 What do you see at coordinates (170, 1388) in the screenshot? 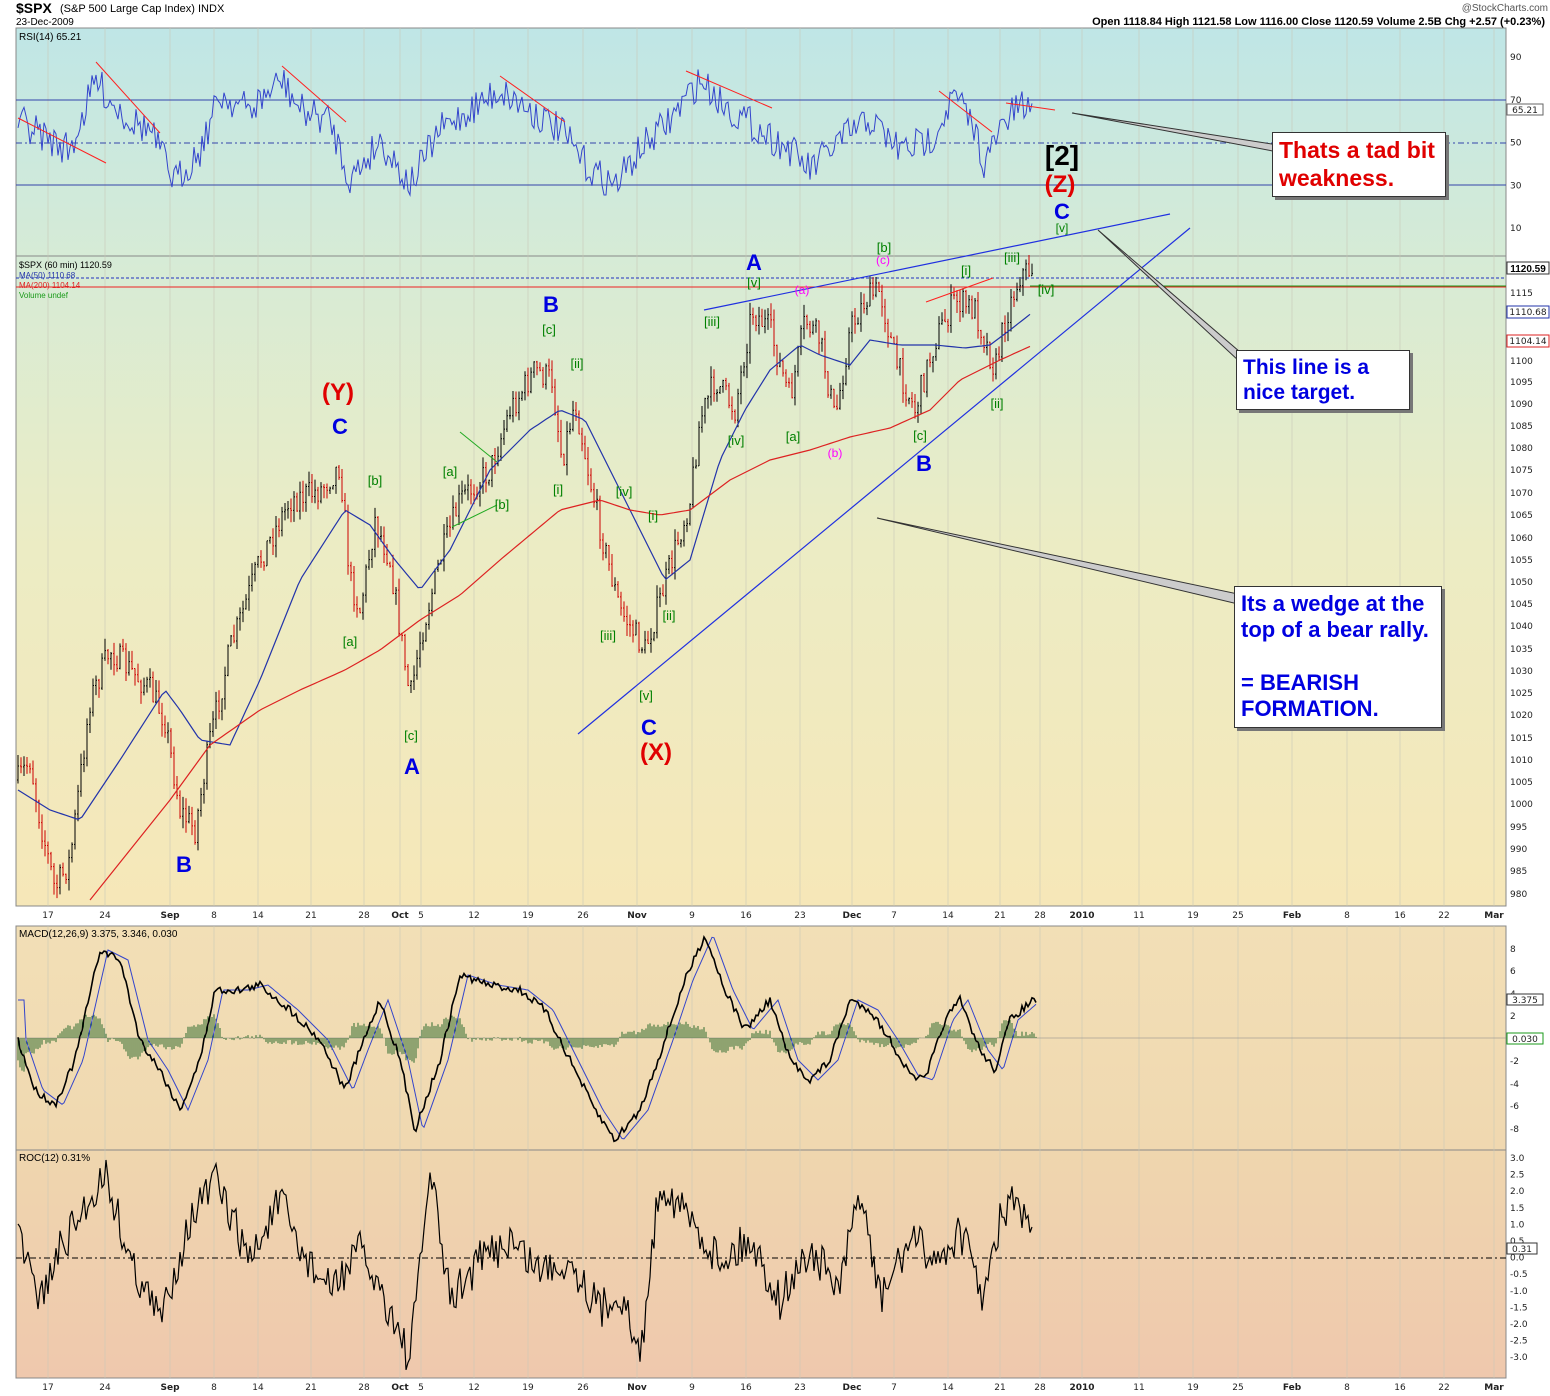
I see `x-tick-label-bottom: Sep` at bounding box center [170, 1388].